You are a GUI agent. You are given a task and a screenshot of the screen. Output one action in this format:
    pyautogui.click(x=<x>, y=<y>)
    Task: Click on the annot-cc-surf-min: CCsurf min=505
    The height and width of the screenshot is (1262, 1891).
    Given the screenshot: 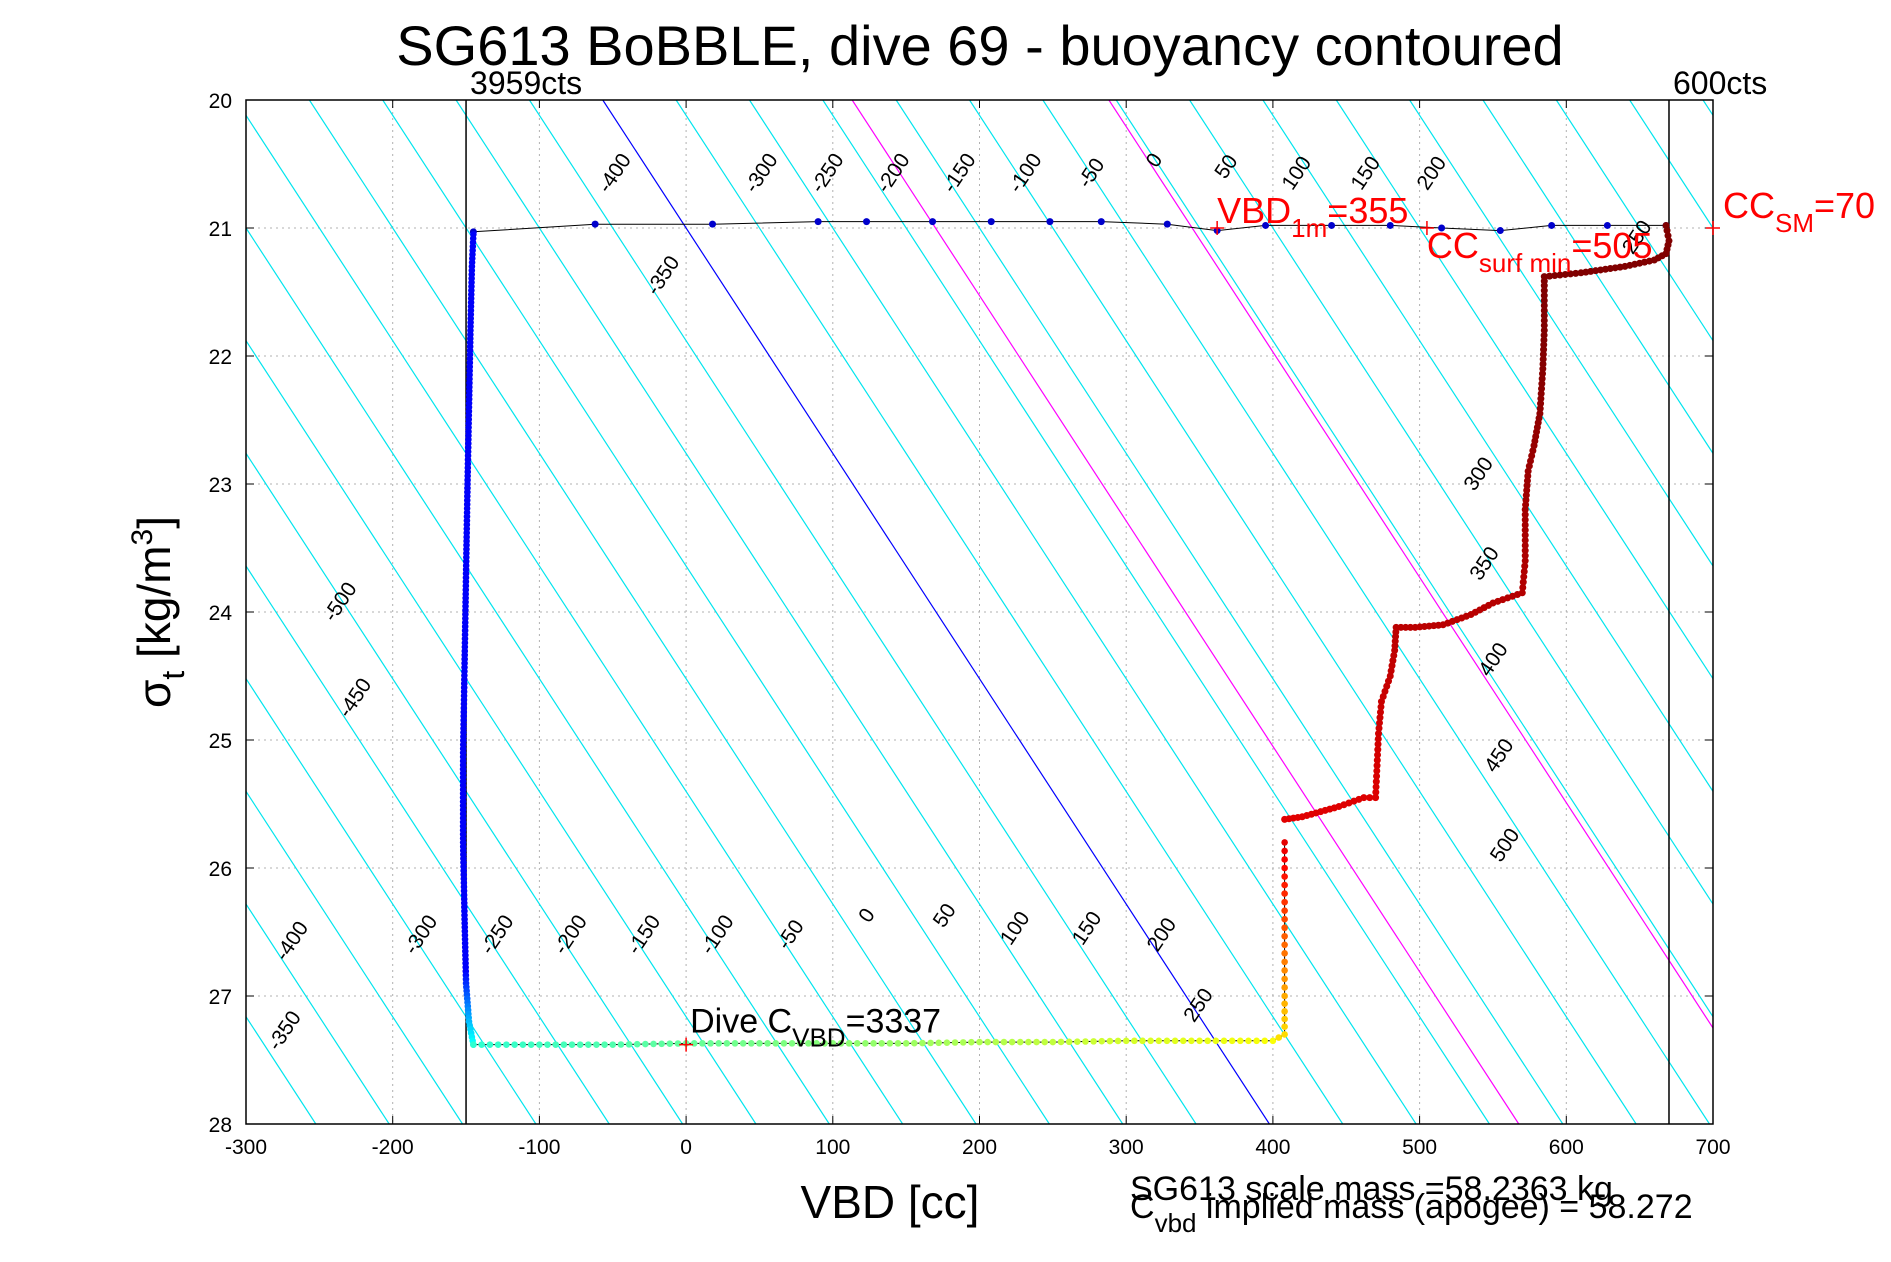 What is the action you would take?
    pyautogui.click(x=1540, y=251)
    